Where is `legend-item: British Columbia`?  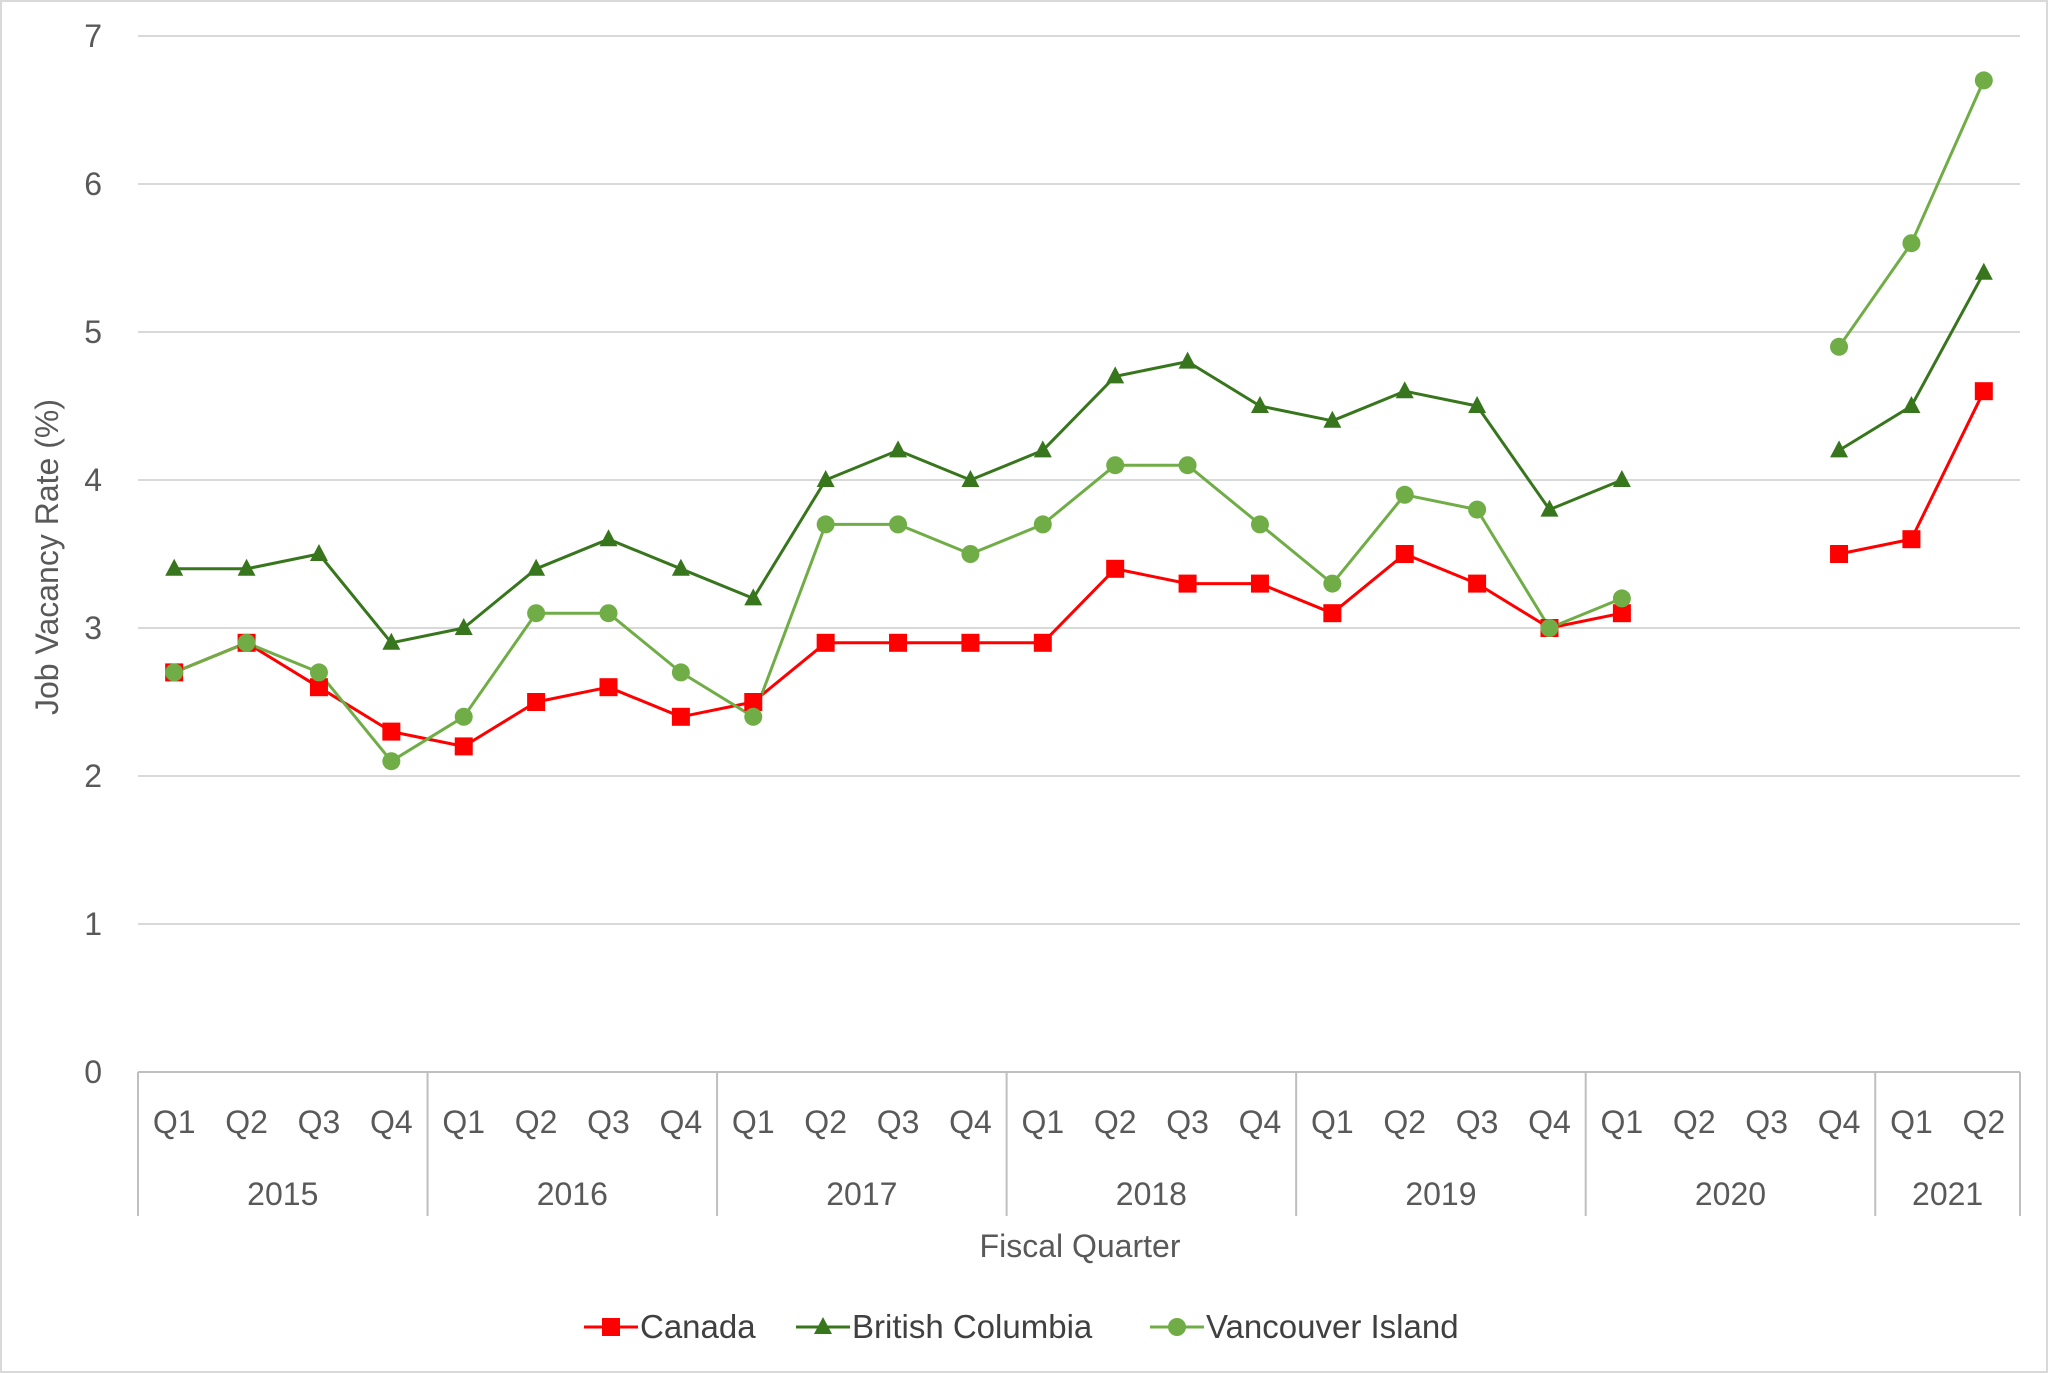
legend-item: British Columbia is located at coordinates (944, 1326).